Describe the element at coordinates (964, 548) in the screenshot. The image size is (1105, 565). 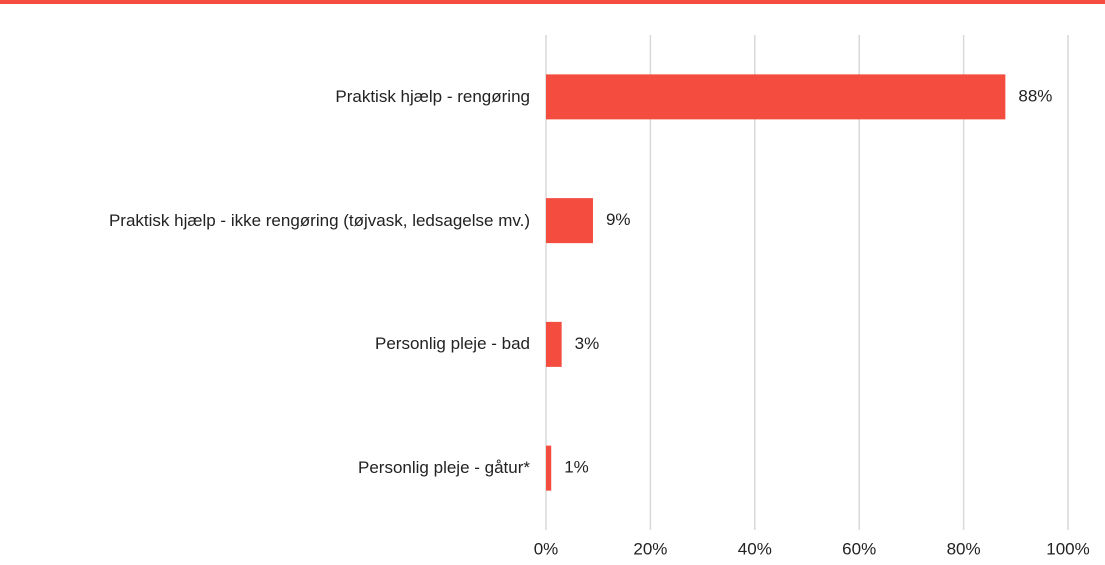
I see `x-tick-label: 80%` at that location.